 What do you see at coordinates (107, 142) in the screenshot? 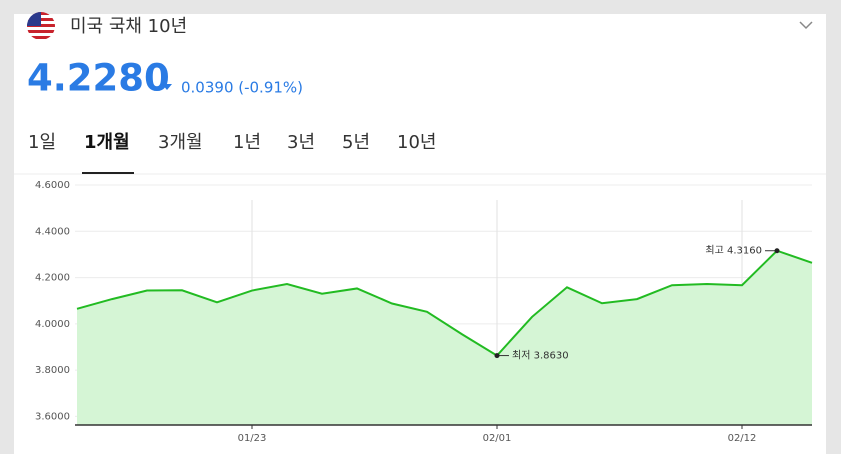
I see `tab: 1개월` at bounding box center [107, 142].